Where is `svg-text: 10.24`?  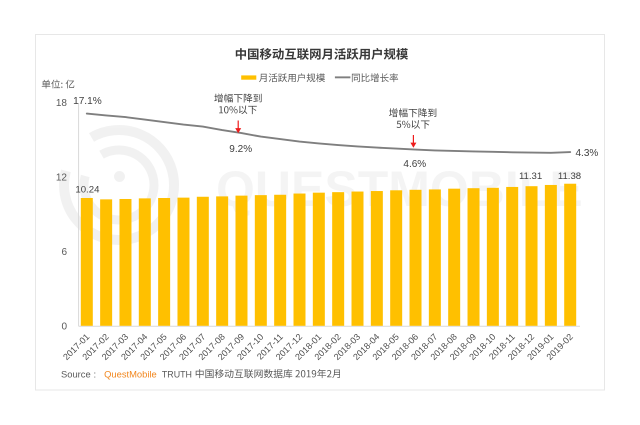
svg-text: 10.24 is located at coordinates (87, 190).